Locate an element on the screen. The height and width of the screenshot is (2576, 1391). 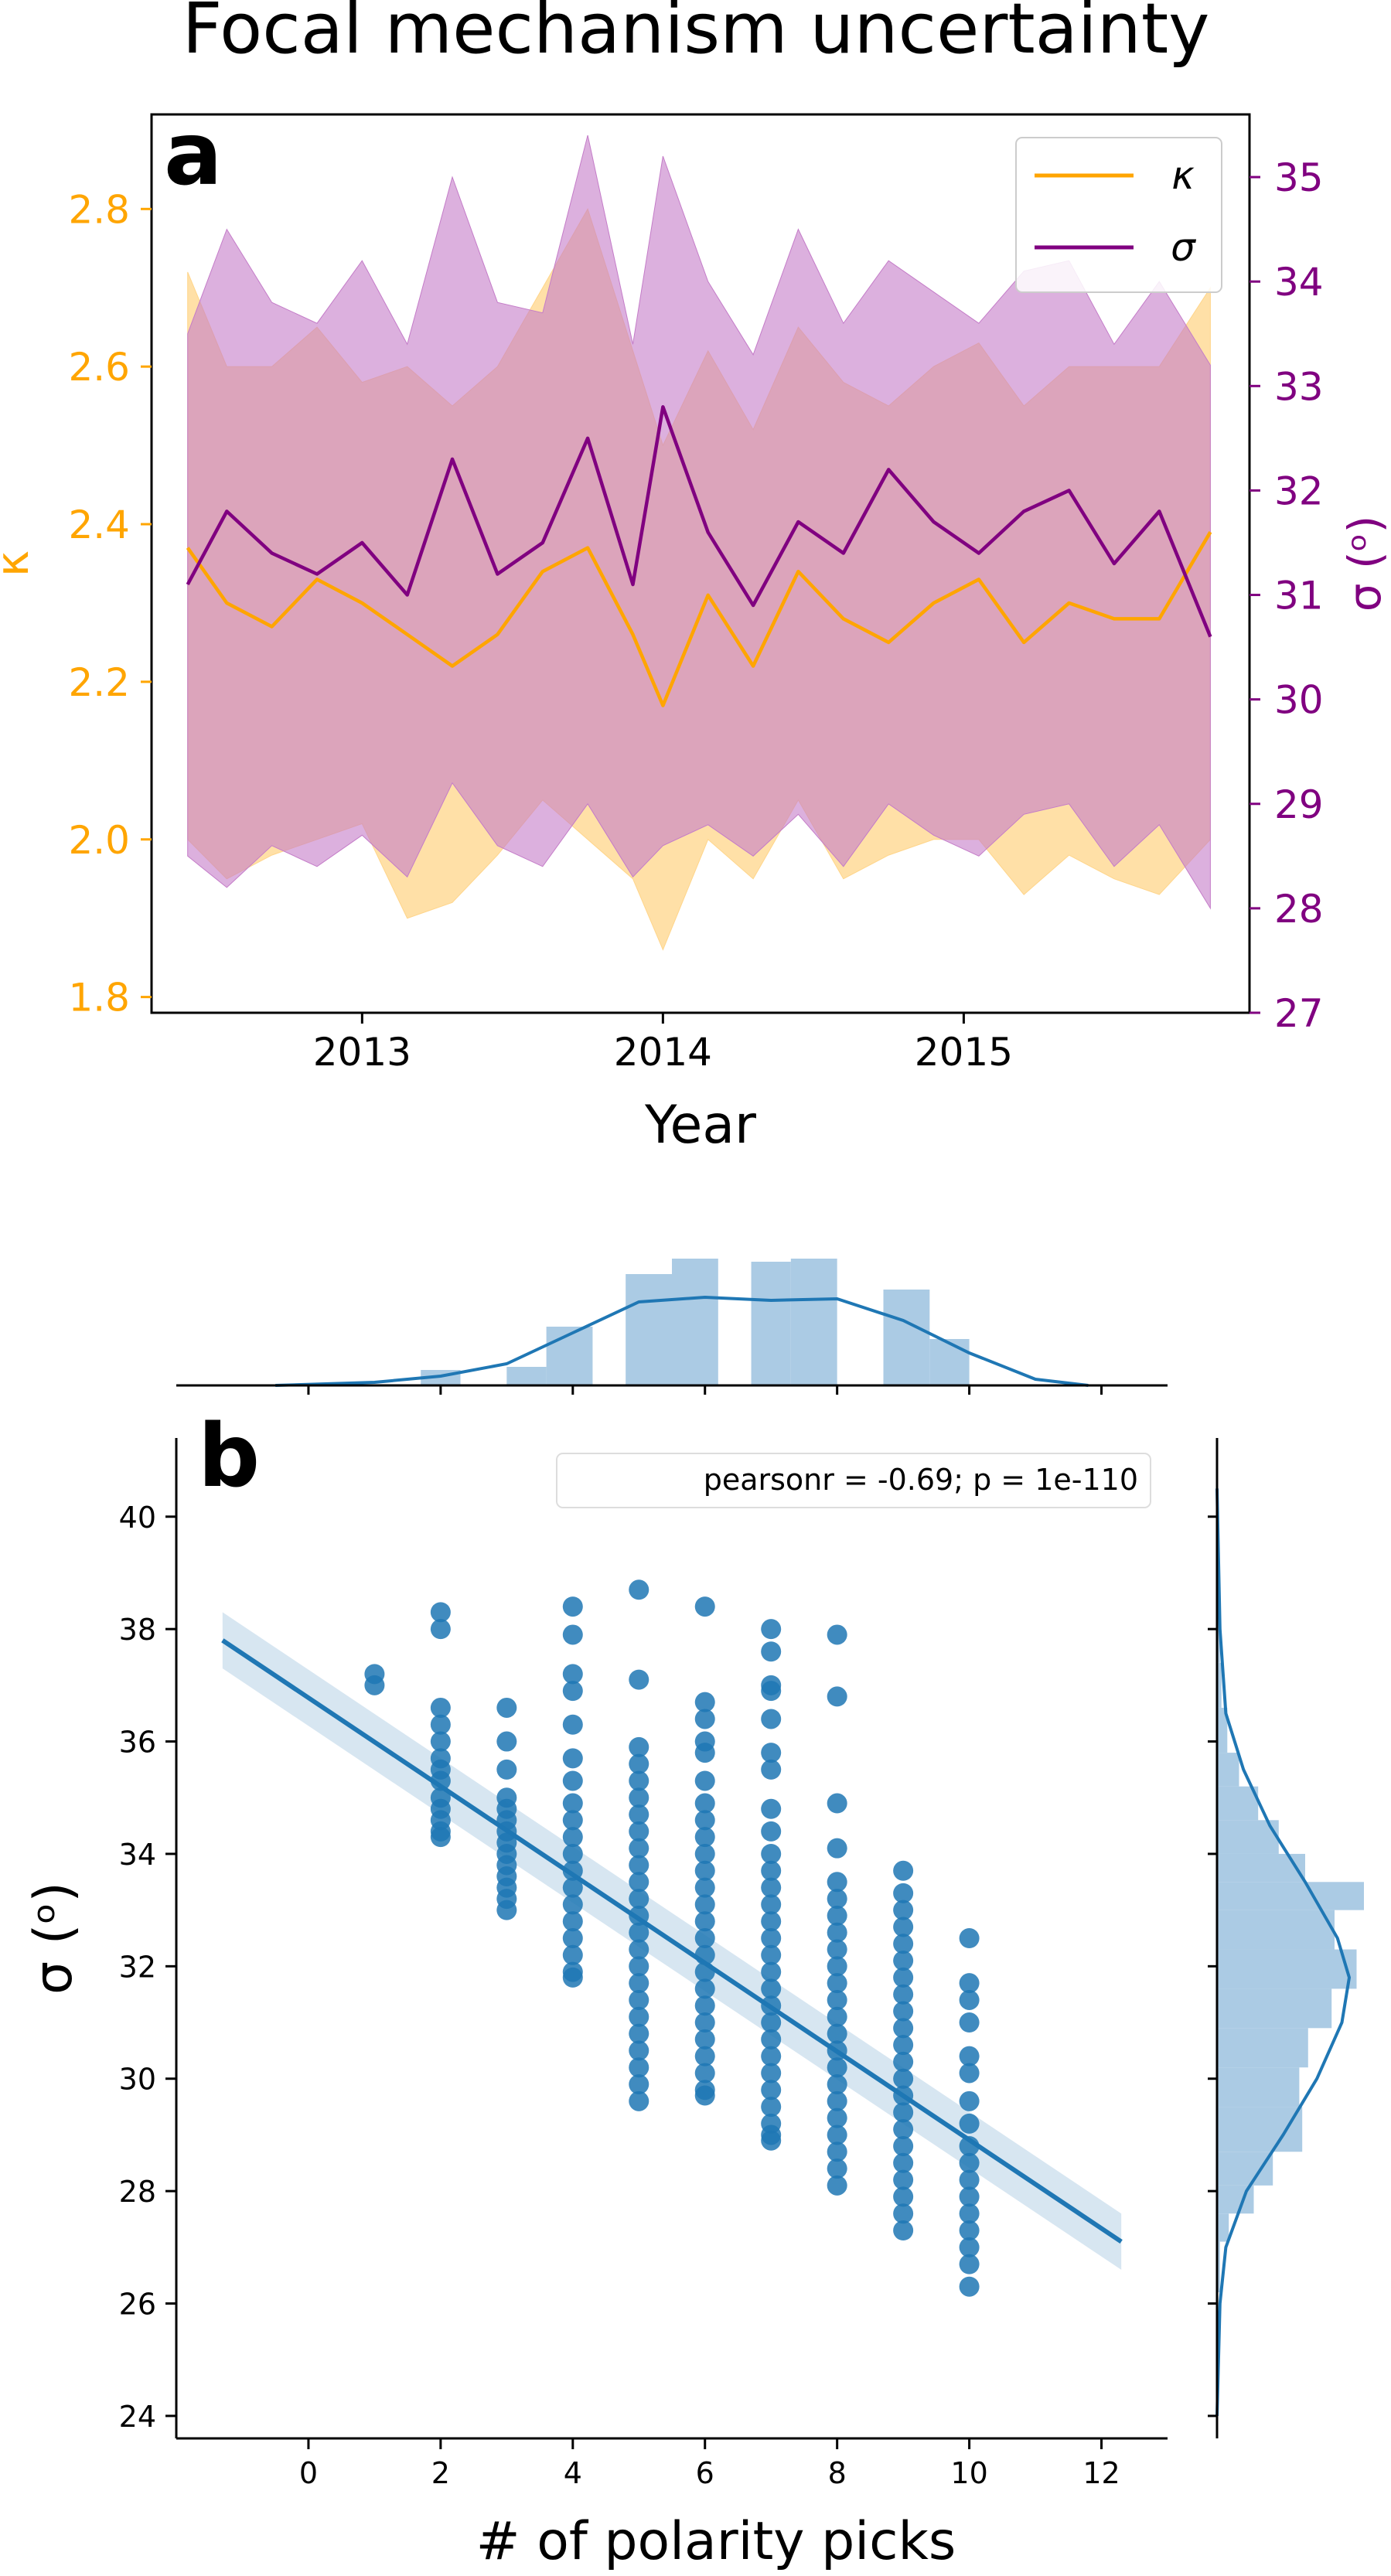
kappa-tick-label: 1.8 is located at coordinates (99, 998).